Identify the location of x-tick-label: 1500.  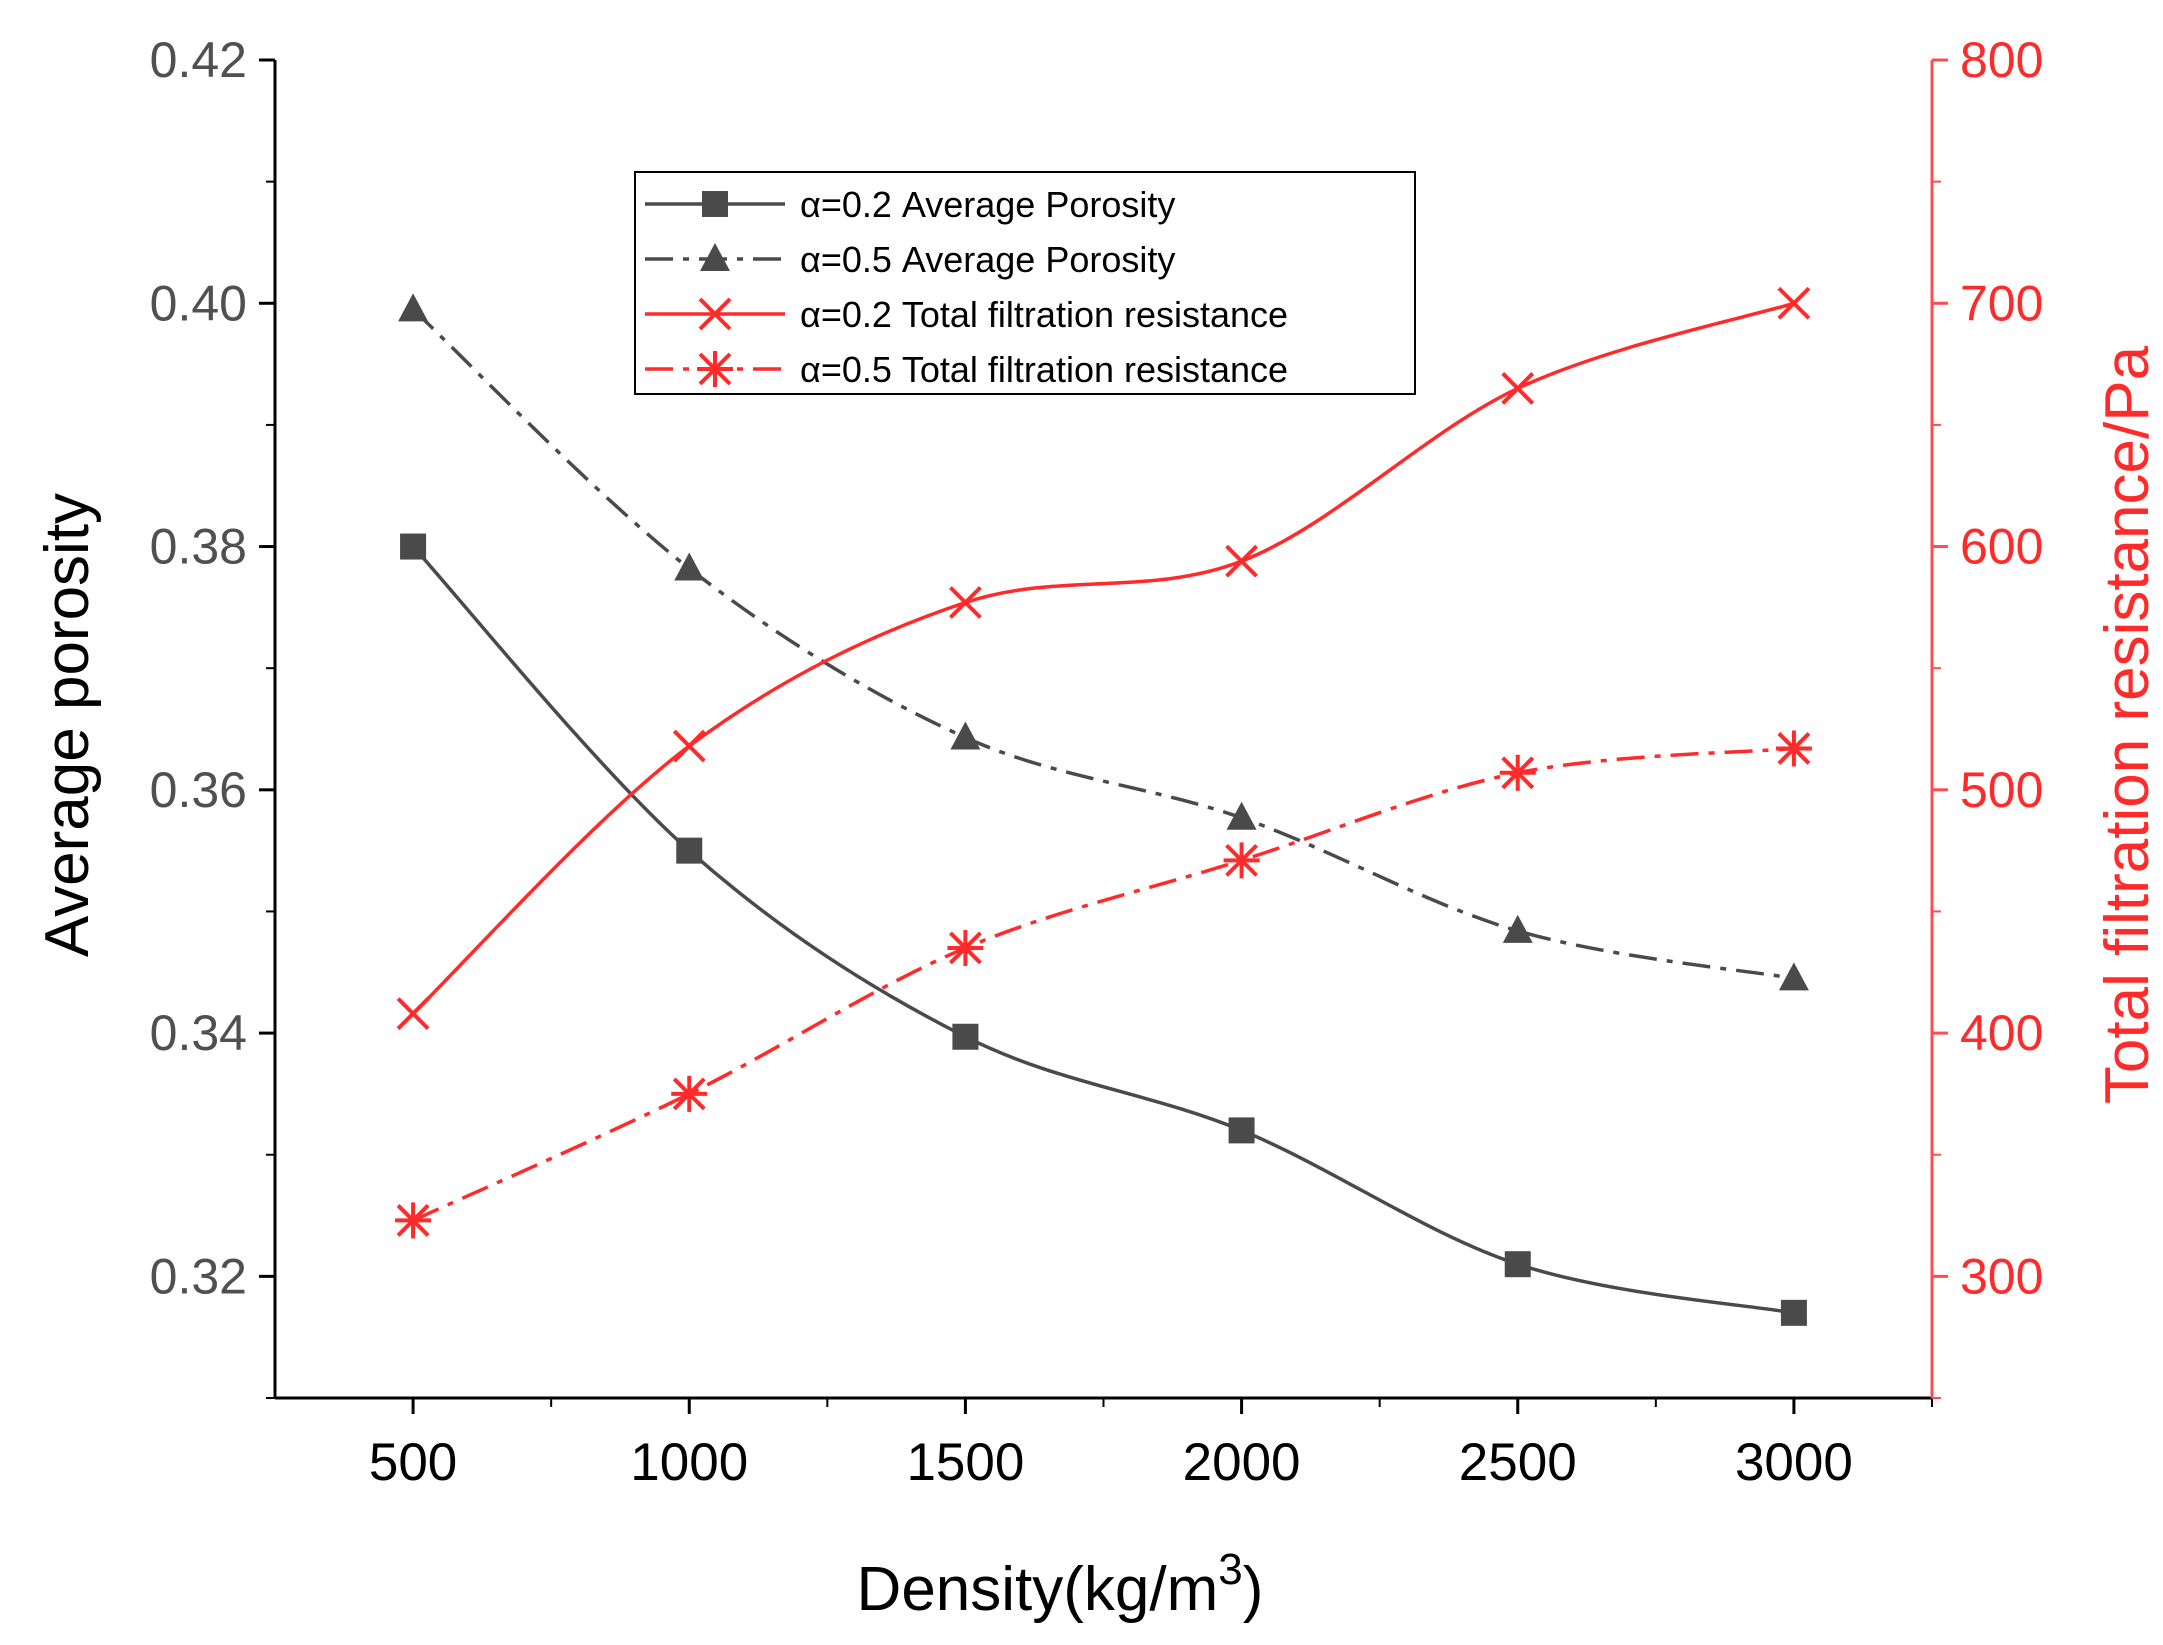
(965, 1462).